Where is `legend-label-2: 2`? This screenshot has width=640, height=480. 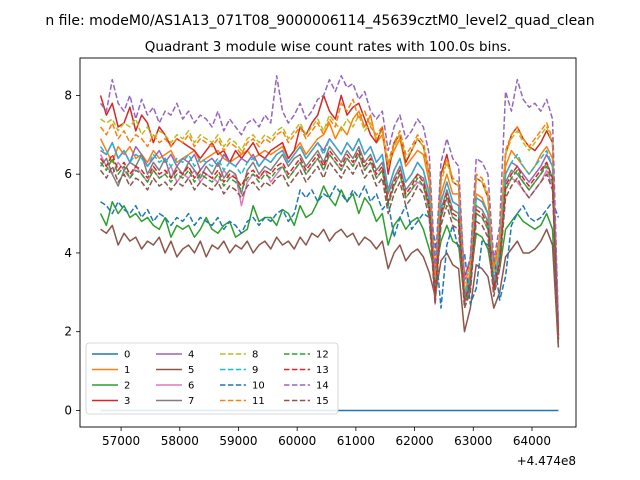
legend-label-2: 2 is located at coordinates (127, 386).